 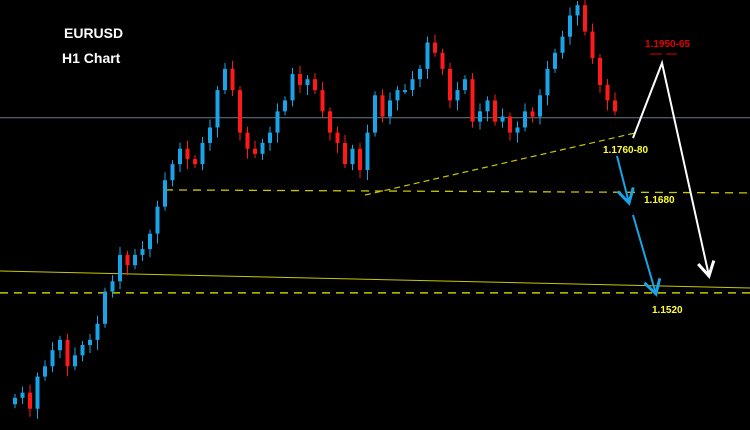 I want to click on chart-subtitle: H1 Chart, so click(x=91, y=58).